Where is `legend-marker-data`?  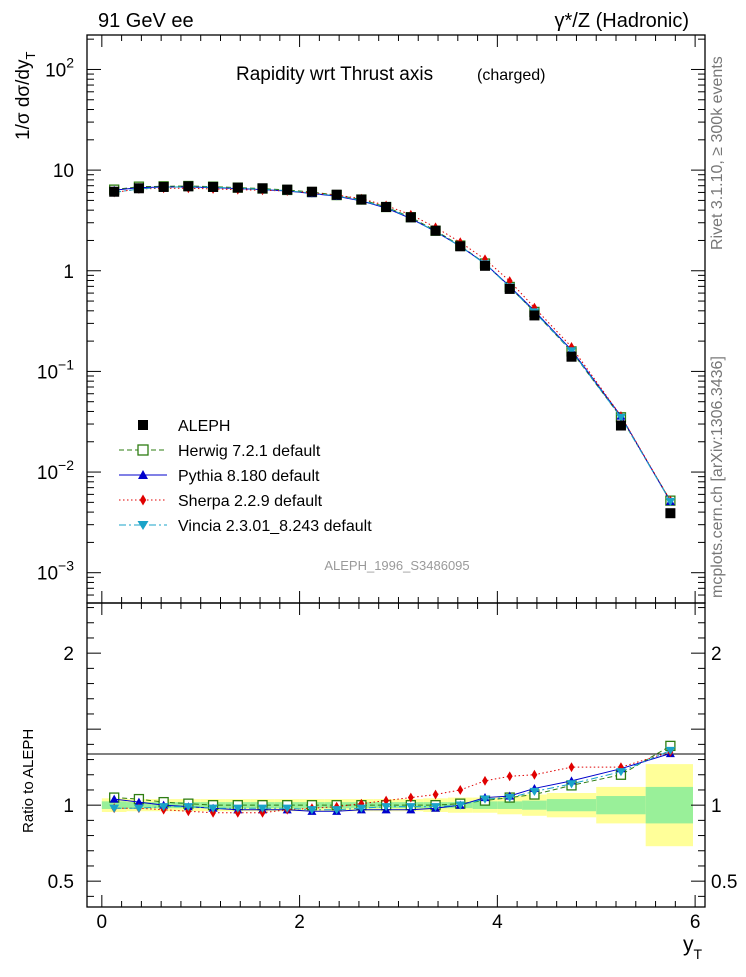
legend-marker-data is located at coordinates (143, 425).